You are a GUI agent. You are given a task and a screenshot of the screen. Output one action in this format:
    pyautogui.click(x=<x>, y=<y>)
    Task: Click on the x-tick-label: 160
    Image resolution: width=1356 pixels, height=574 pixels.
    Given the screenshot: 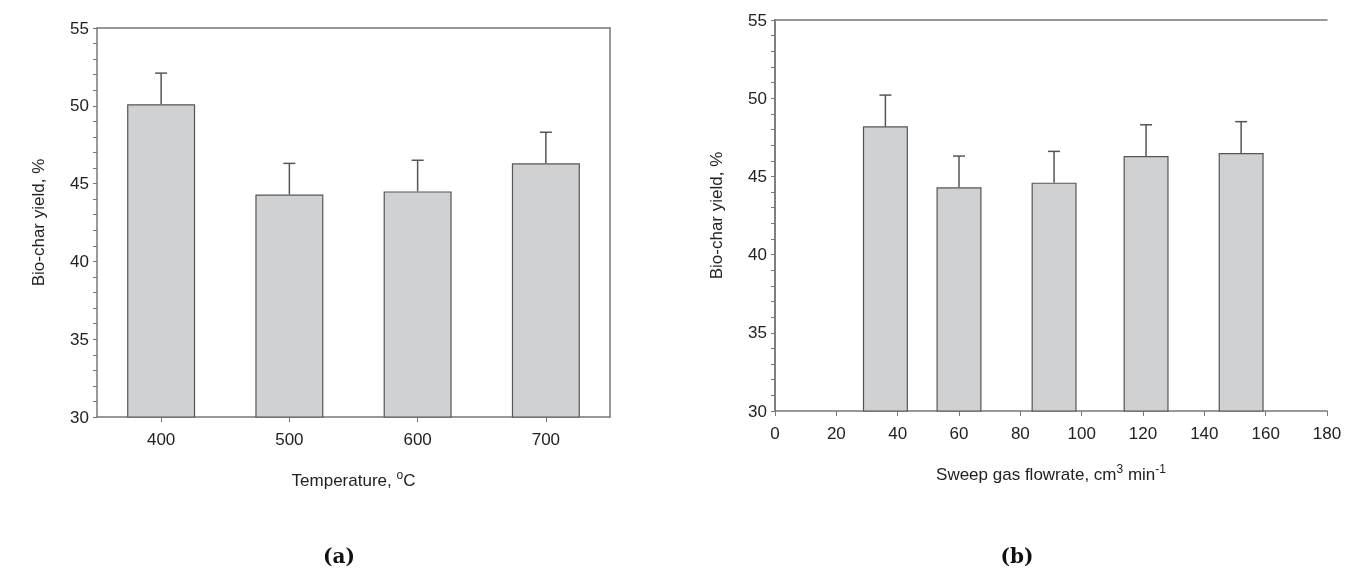 What is the action you would take?
    pyautogui.click(x=1265, y=433)
    